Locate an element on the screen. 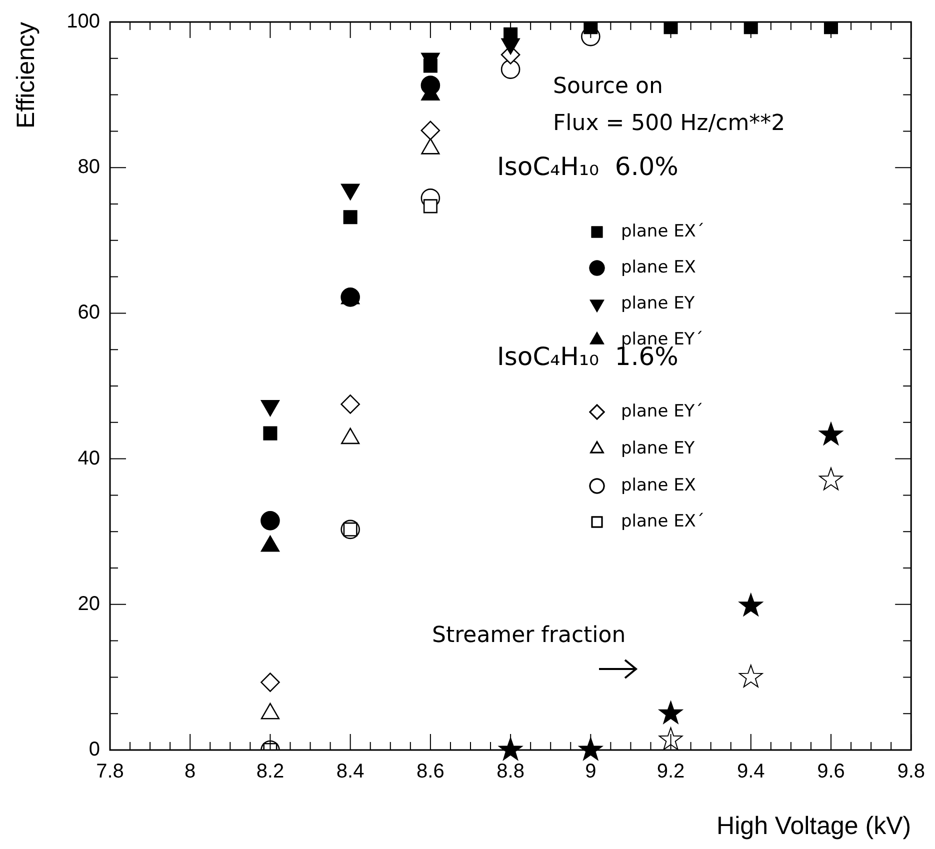  x-tick-label: 9.2 is located at coordinates (670, 771).